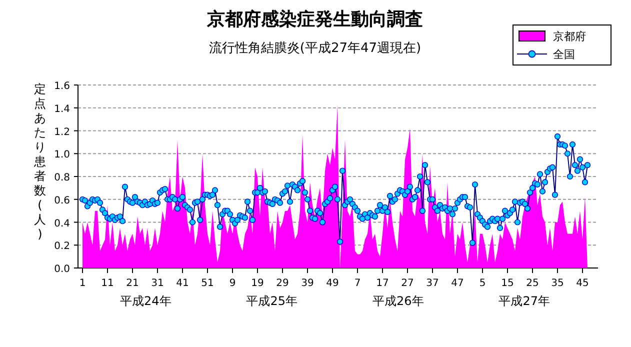 The width and height of the screenshot is (631, 347). Describe the element at coordinates (314, 19) in the screenshot. I see `chart-title: 京都府感染症発生動向調査` at that location.